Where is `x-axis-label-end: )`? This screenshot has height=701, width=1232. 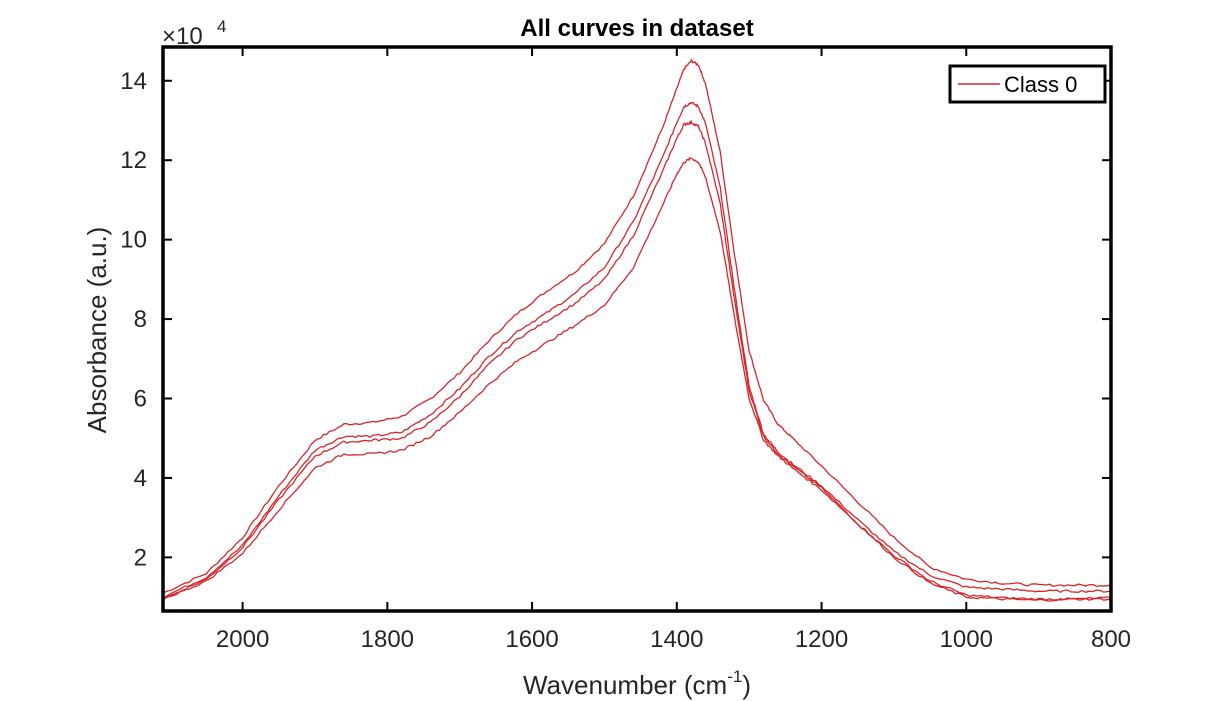 x-axis-label-end: ) is located at coordinates (746, 685).